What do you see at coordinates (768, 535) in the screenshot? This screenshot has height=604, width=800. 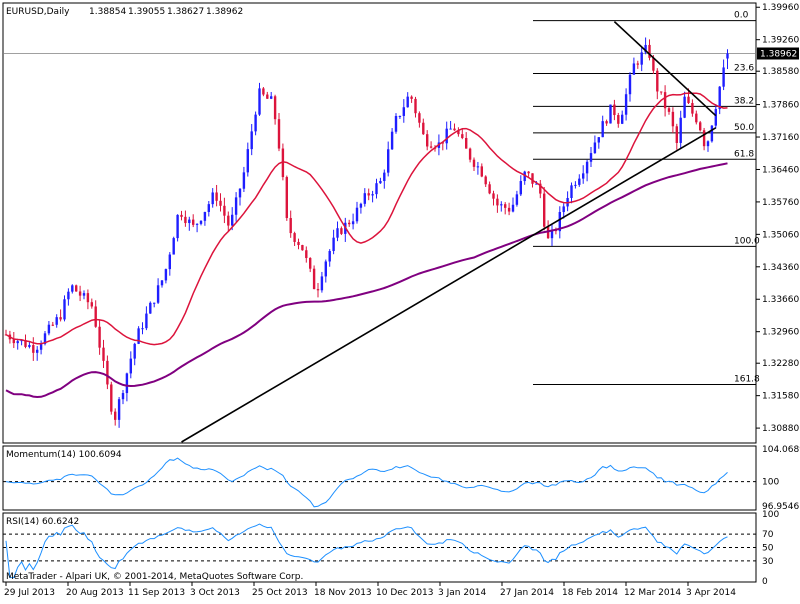 I see `rsi-tick-label: 70` at bounding box center [768, 535].